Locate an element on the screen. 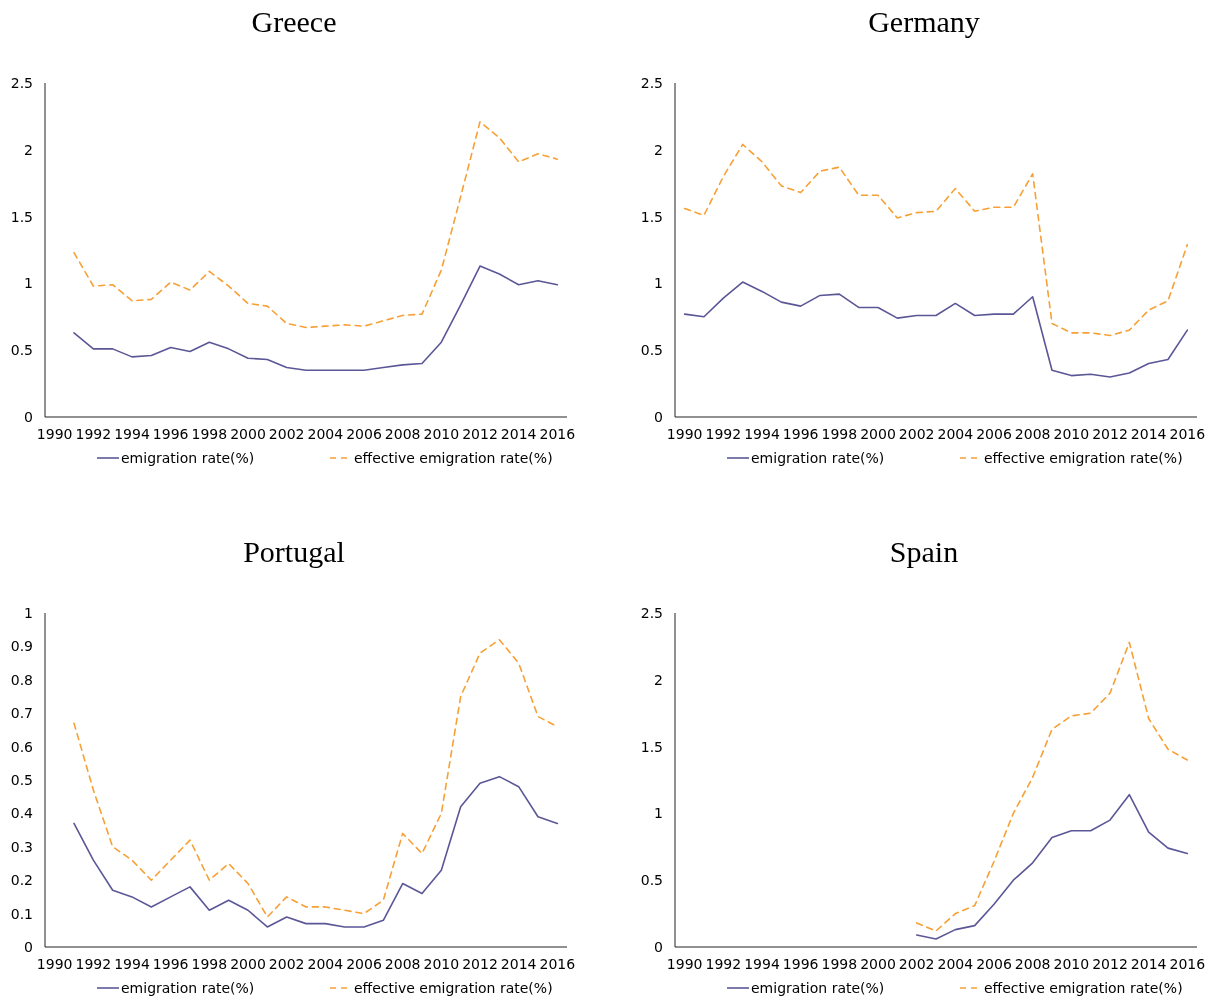 The height and width of the screenshot is (1002, 1224). y-tick-label: 0.1 is located at coordinates (21, 913).